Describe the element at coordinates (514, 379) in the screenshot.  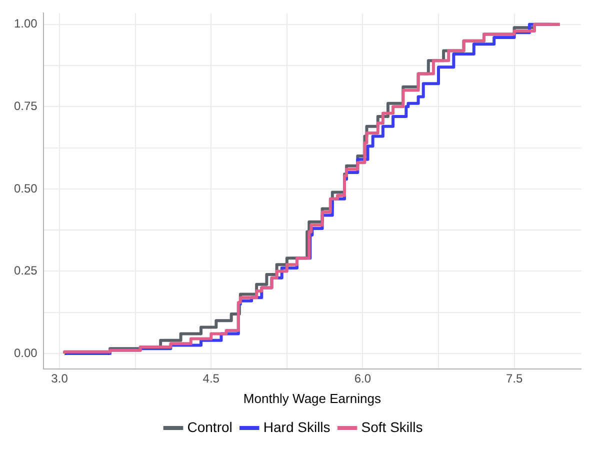
I see `x-tick-label: 7.5` at that location.